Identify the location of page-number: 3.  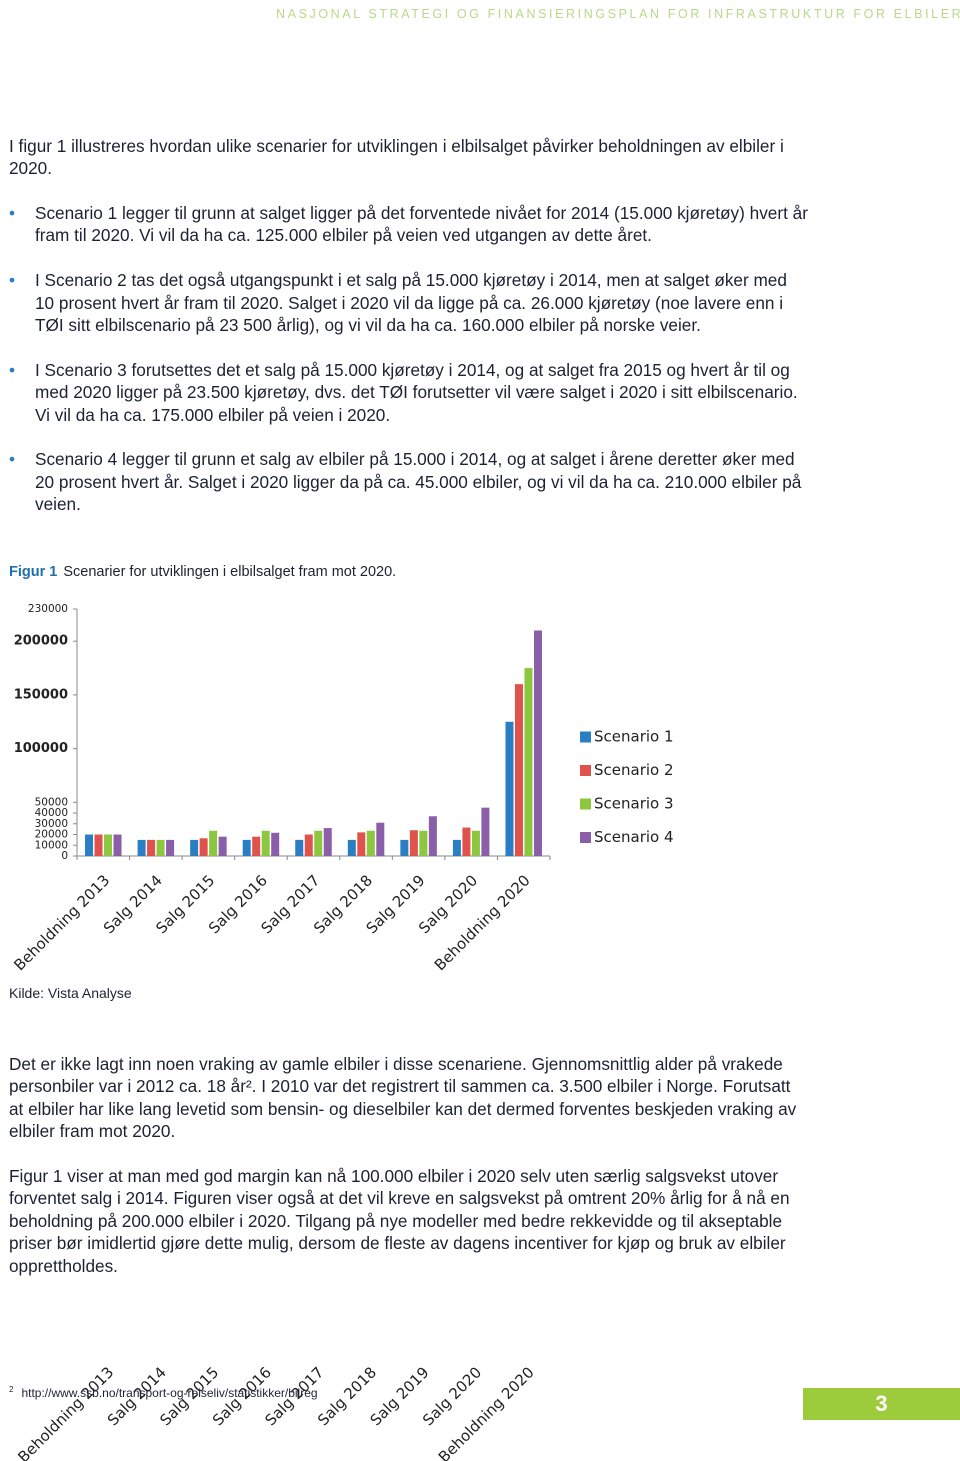
(881, 1404).